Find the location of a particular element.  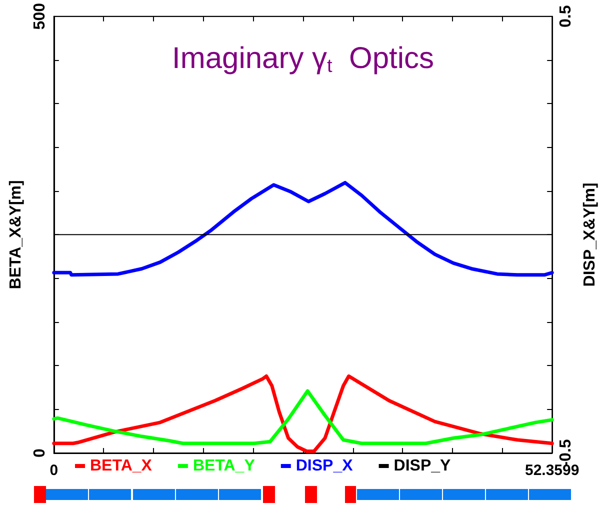

y2-axis-title: DISP_X&Y[m] is located at coordinates (590, 234).